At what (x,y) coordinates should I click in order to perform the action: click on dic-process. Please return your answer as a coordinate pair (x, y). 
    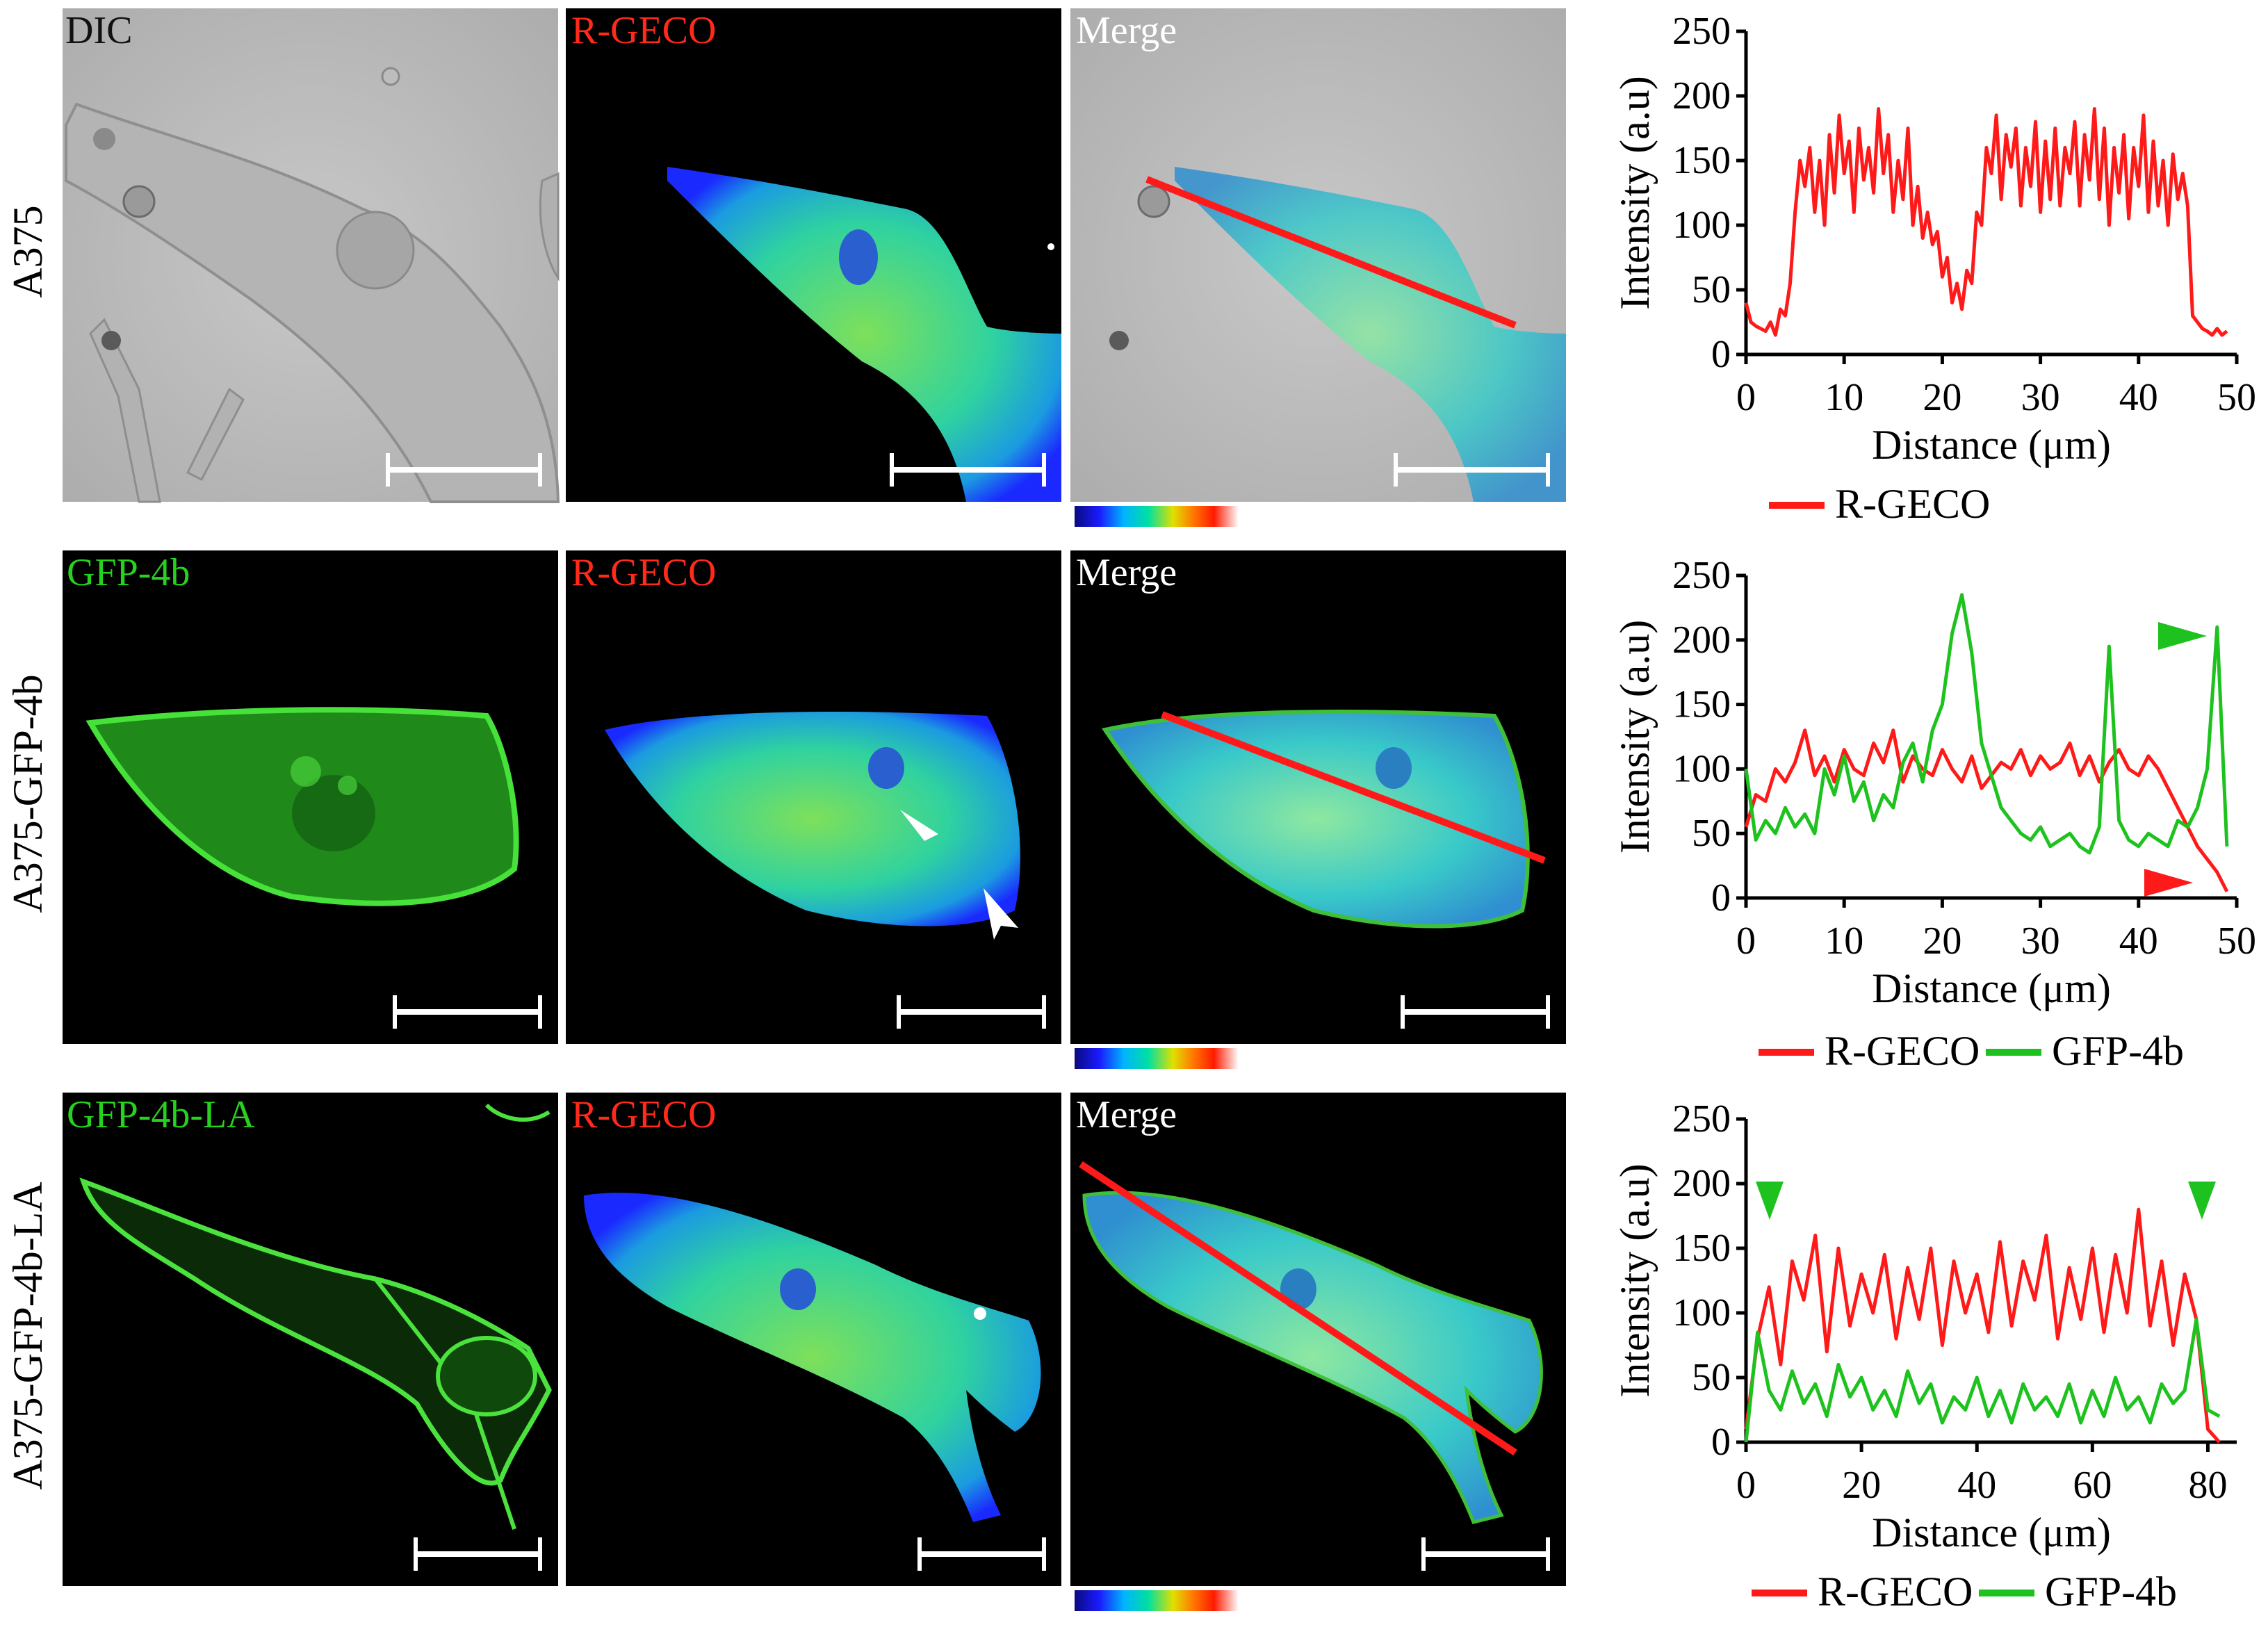
    Looking at the image, I should click on (215, 434).